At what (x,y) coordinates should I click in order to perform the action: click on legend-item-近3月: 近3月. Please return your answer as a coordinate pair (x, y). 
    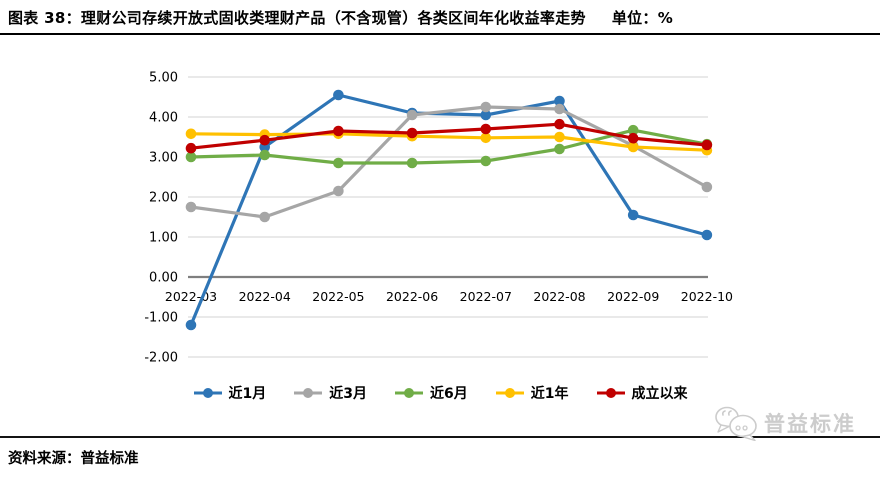
    Looking at the image, I should click on (330, 393).